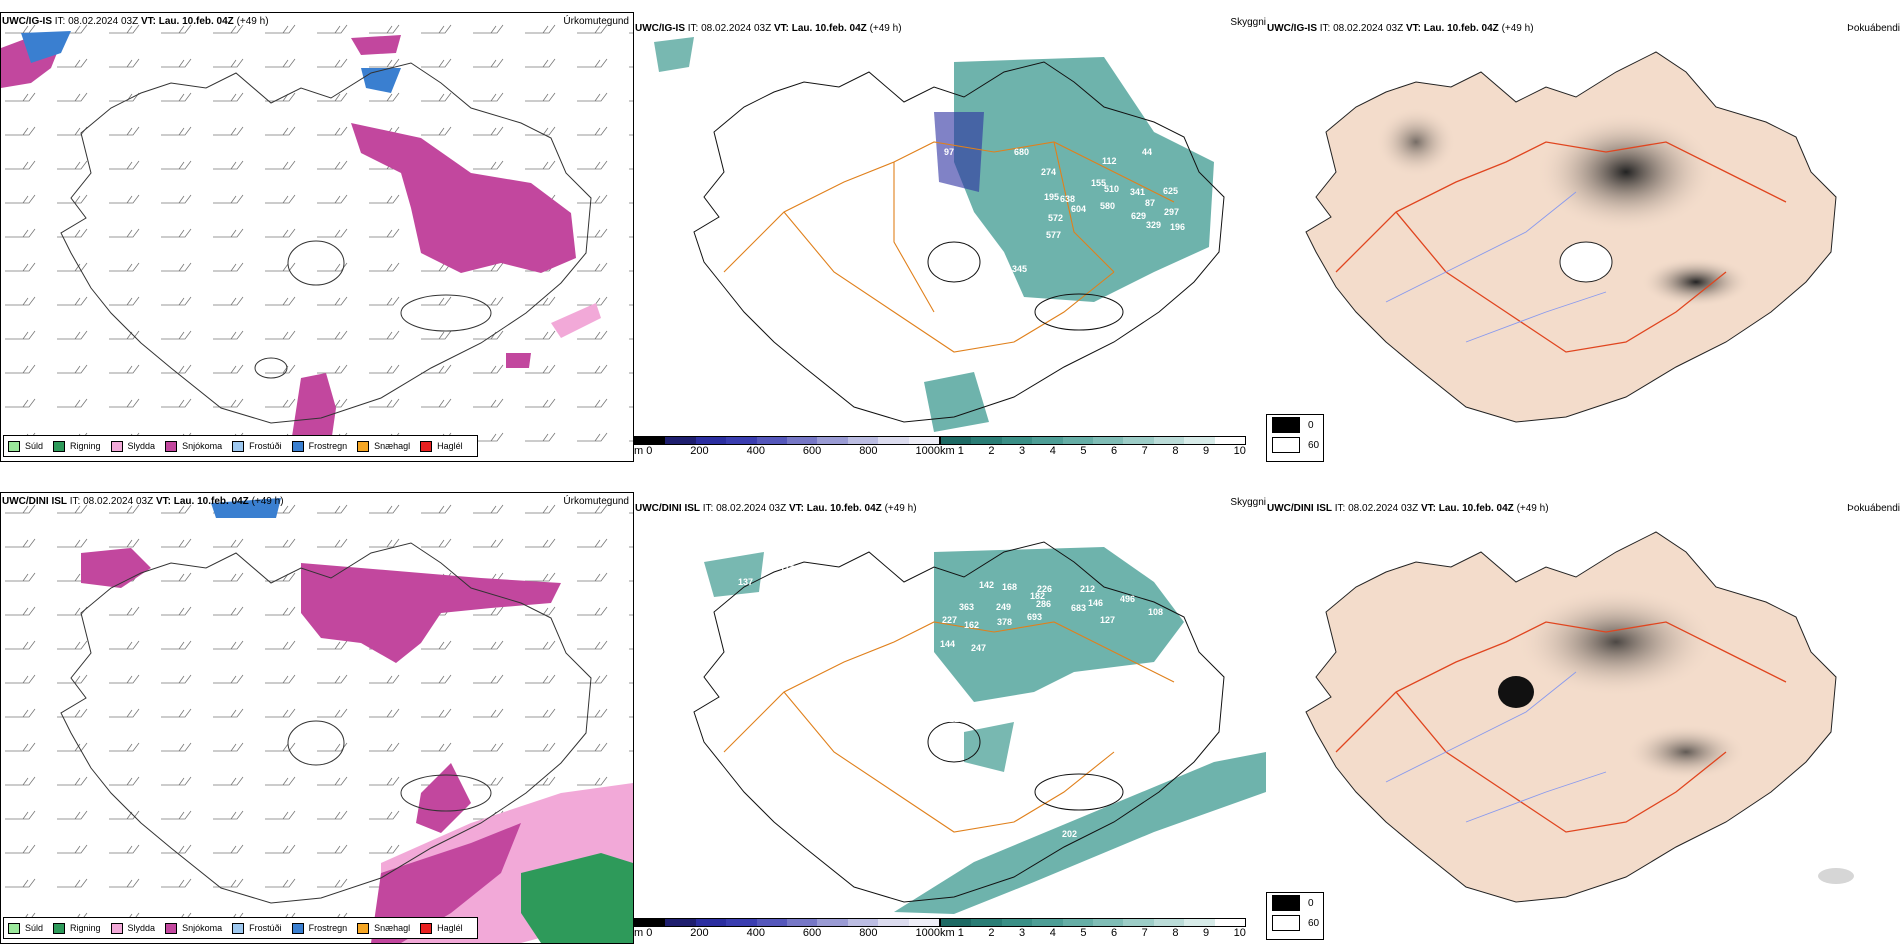 The height and width of the screenshot is (950, 1900). What do you see at coordinates (1150, 203) in the screenshot?
I see `vis-label: 87` at bounding box center [1150, 203].